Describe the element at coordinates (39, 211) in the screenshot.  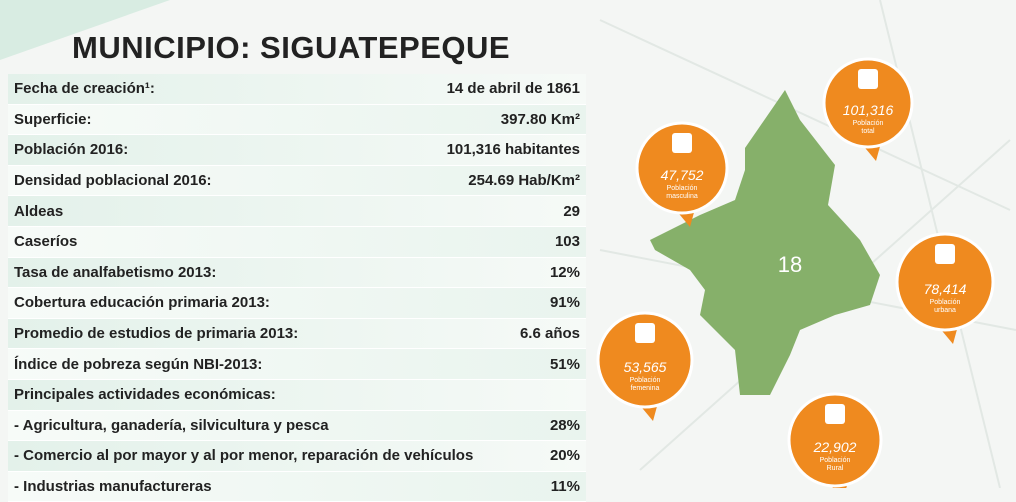
I see `row-label: Aldeas` at that location.